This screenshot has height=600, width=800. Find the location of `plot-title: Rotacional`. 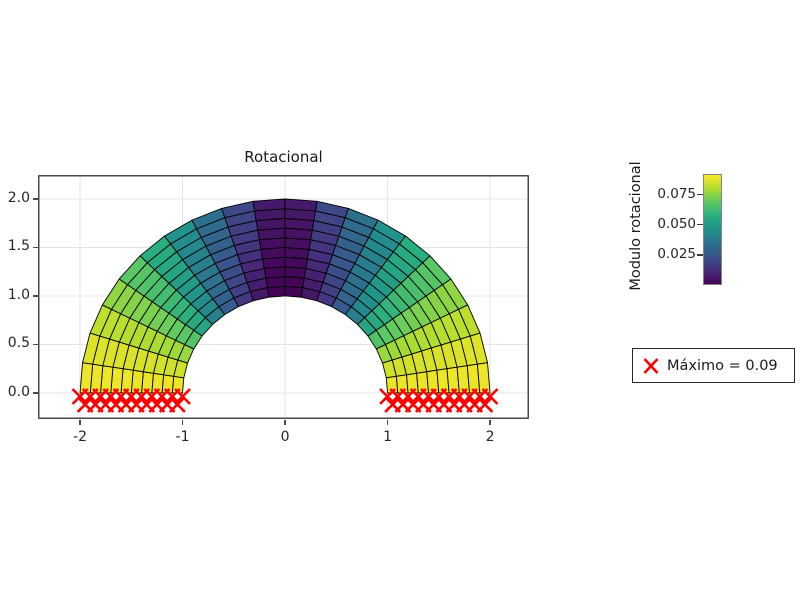

plot-title: Rotacional is located at coordinates (283, 157).